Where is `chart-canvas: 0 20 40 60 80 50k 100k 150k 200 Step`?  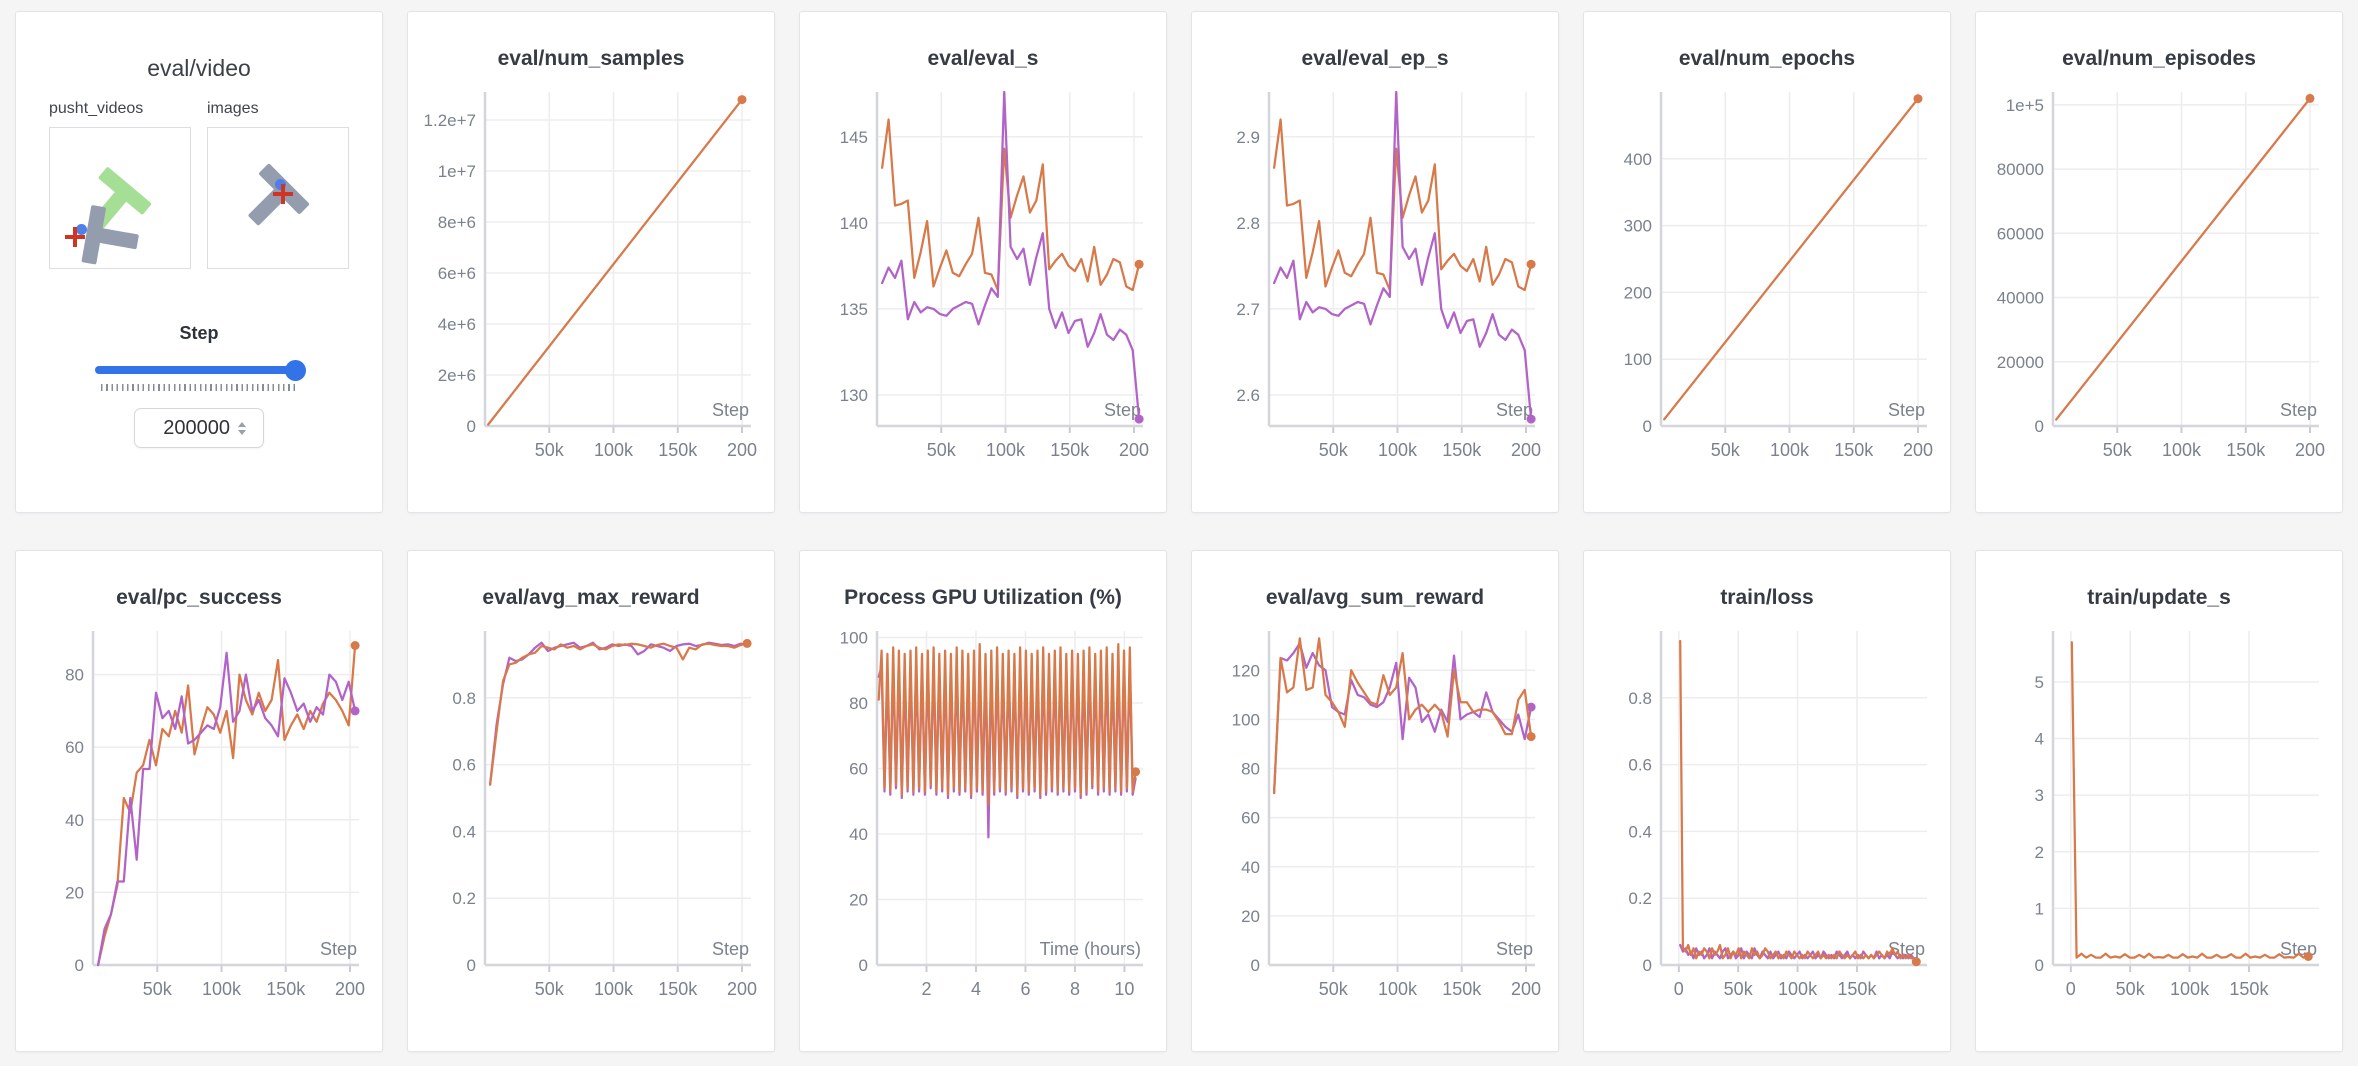
chart-canvas: 0 20 40 60 80 50k 100k 150k 200 Step is located at coordinates (199, 823).